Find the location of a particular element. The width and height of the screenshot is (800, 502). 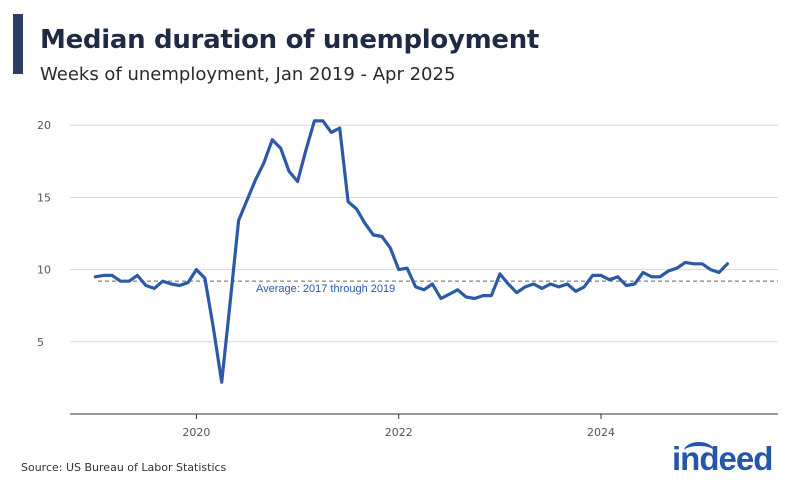

x-tick-label: 2022 is located at coordinates (399, 432).